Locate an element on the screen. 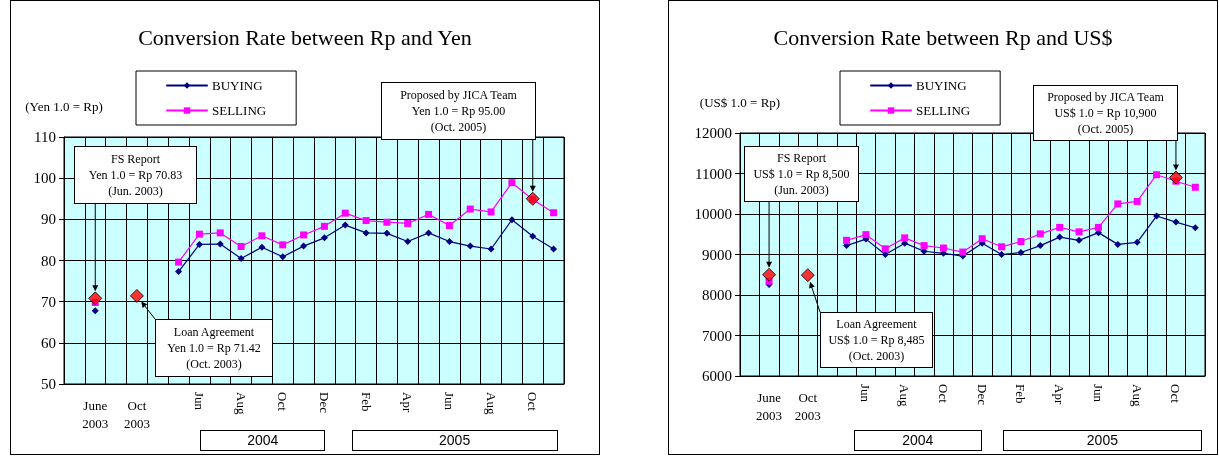 This screenshot has height=457, width=1219. y-tick-label: 8000 is located at coordinates (717, 295).